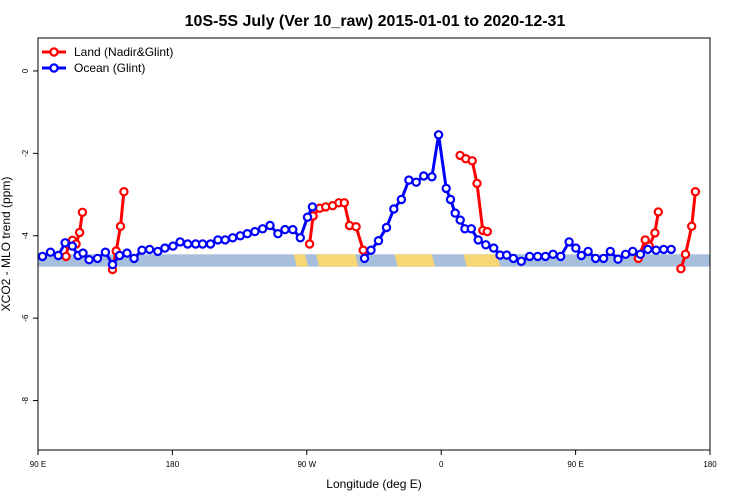 The height and width of the screenshot is (500, 750). What do you see at coordinates (107, 60) in the screenshot?
I see `legend: Land (Nadir&Glint) Ocean (Glint)` at bounding box center [107, 60].